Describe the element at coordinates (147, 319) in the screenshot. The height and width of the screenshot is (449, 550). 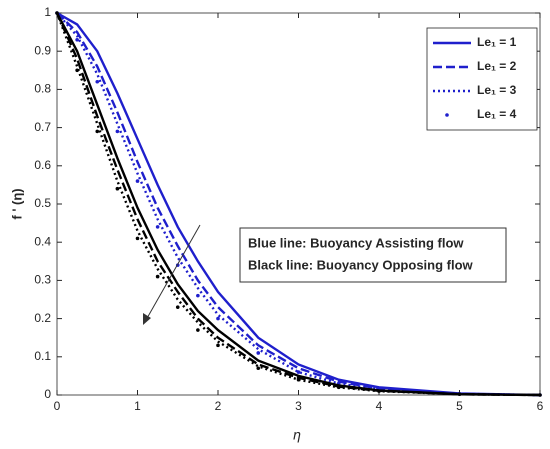
I see `arrow-head` at that location.